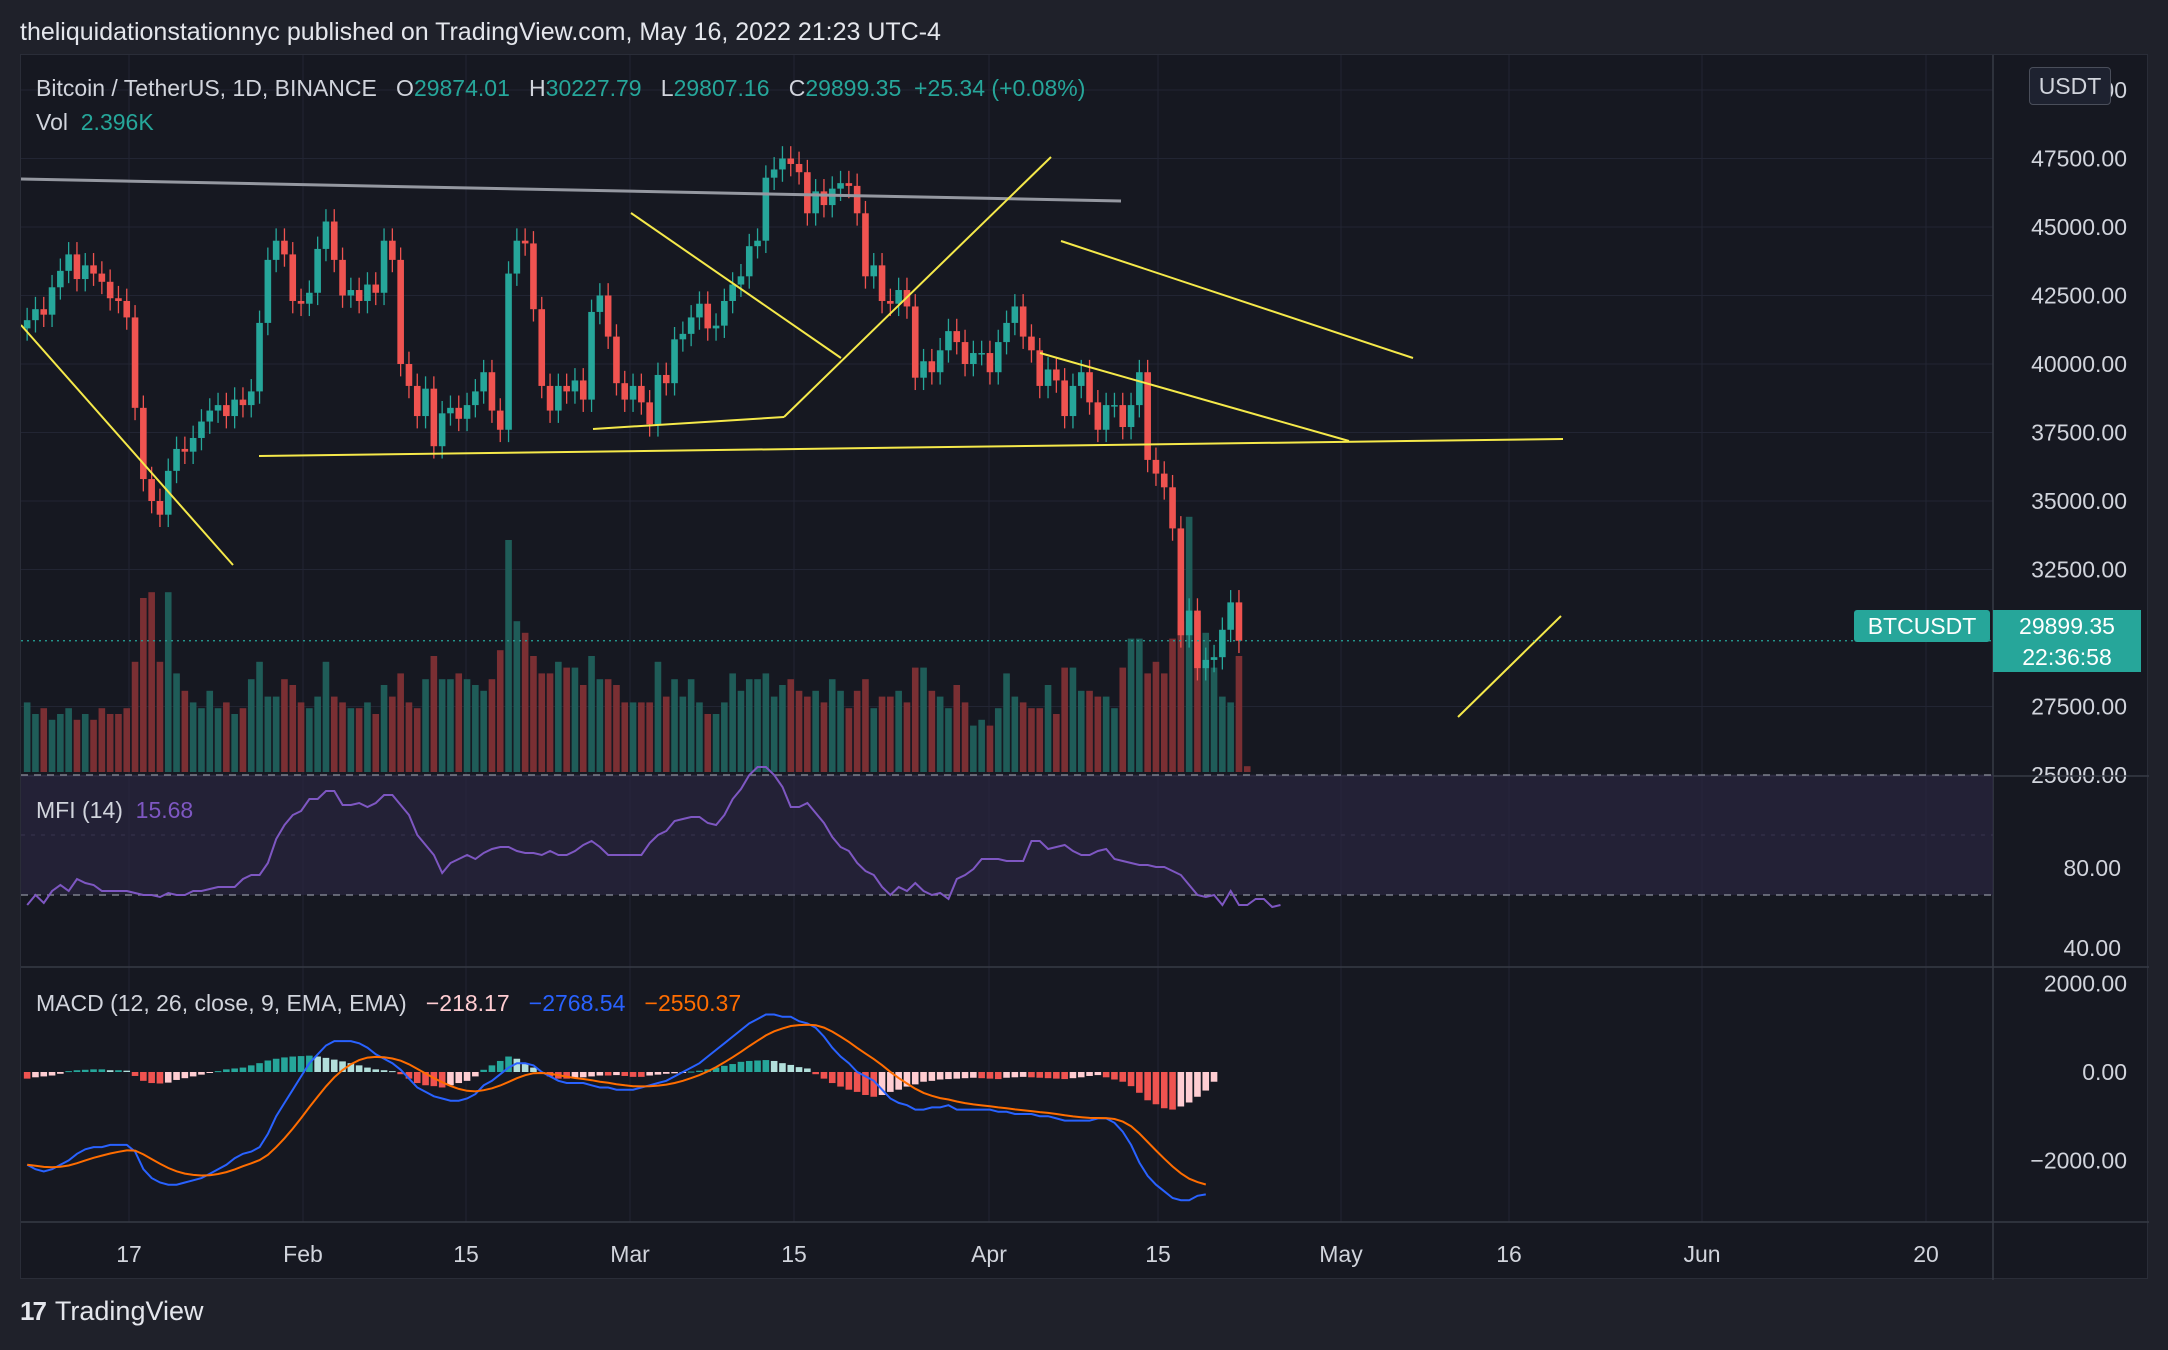 This screenshot has width=2168, height=1350. I want to click on macd-tick-label: 2000.00, so click(2085, 984).